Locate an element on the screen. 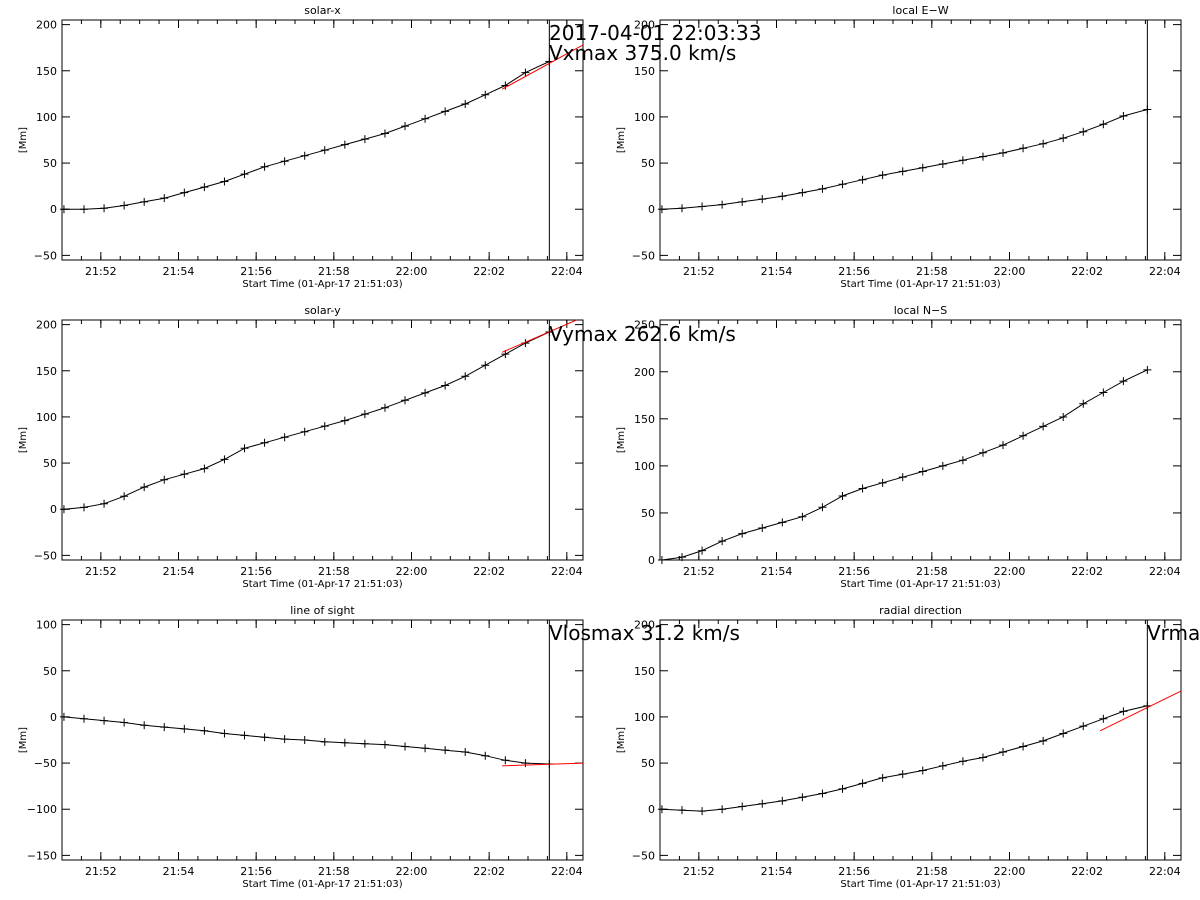 This screenshot has width=1200, height=900. x-tick-label: 22:04 is located at coordinates (1165, 871).